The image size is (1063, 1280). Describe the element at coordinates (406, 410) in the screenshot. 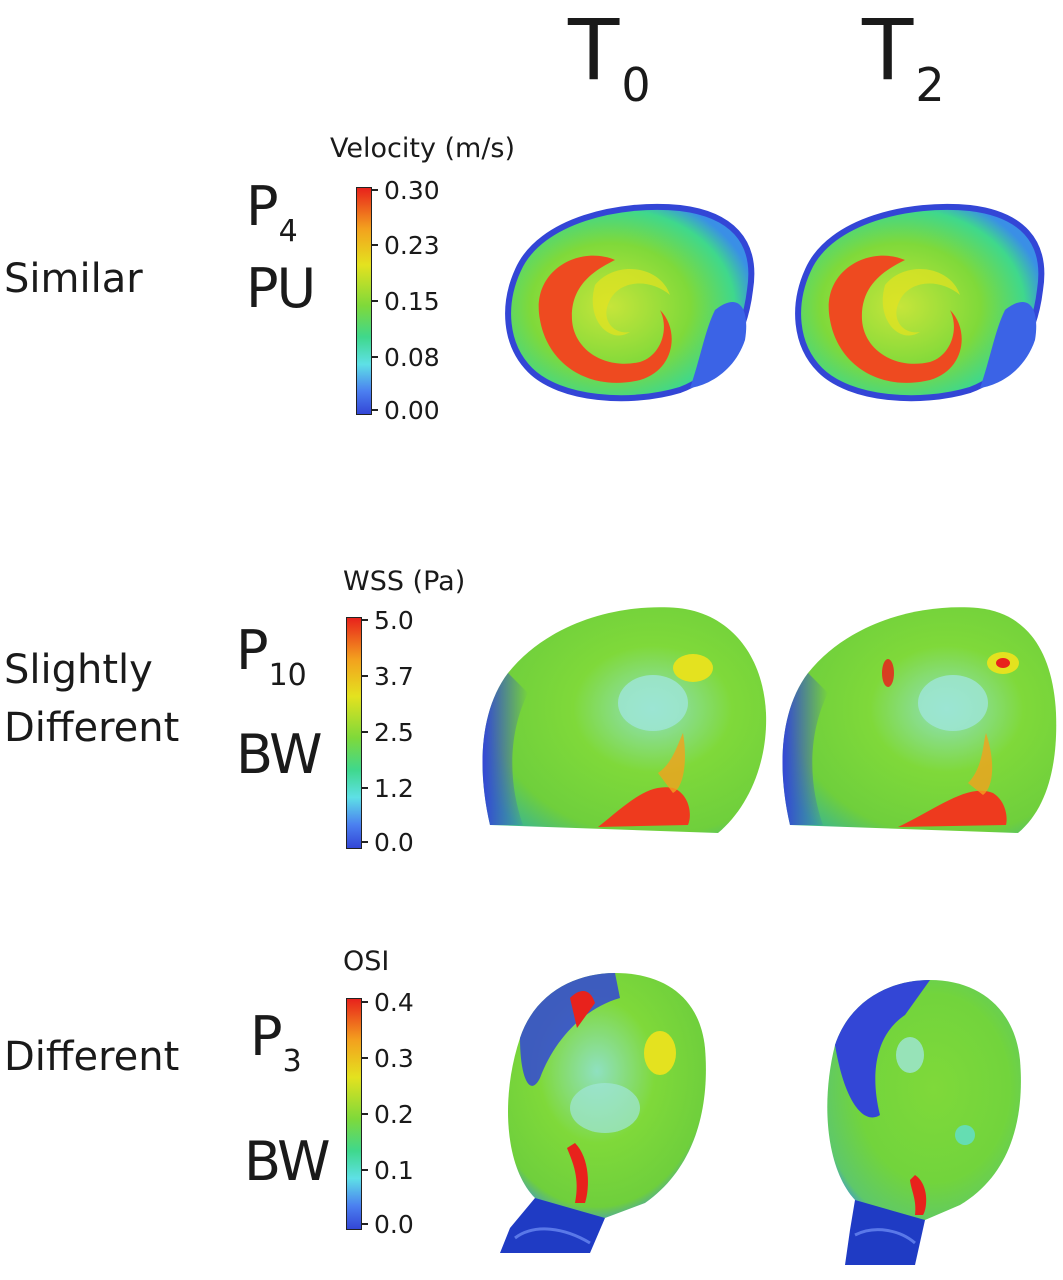

I see `colorbar-tick: 0.00` at that location.